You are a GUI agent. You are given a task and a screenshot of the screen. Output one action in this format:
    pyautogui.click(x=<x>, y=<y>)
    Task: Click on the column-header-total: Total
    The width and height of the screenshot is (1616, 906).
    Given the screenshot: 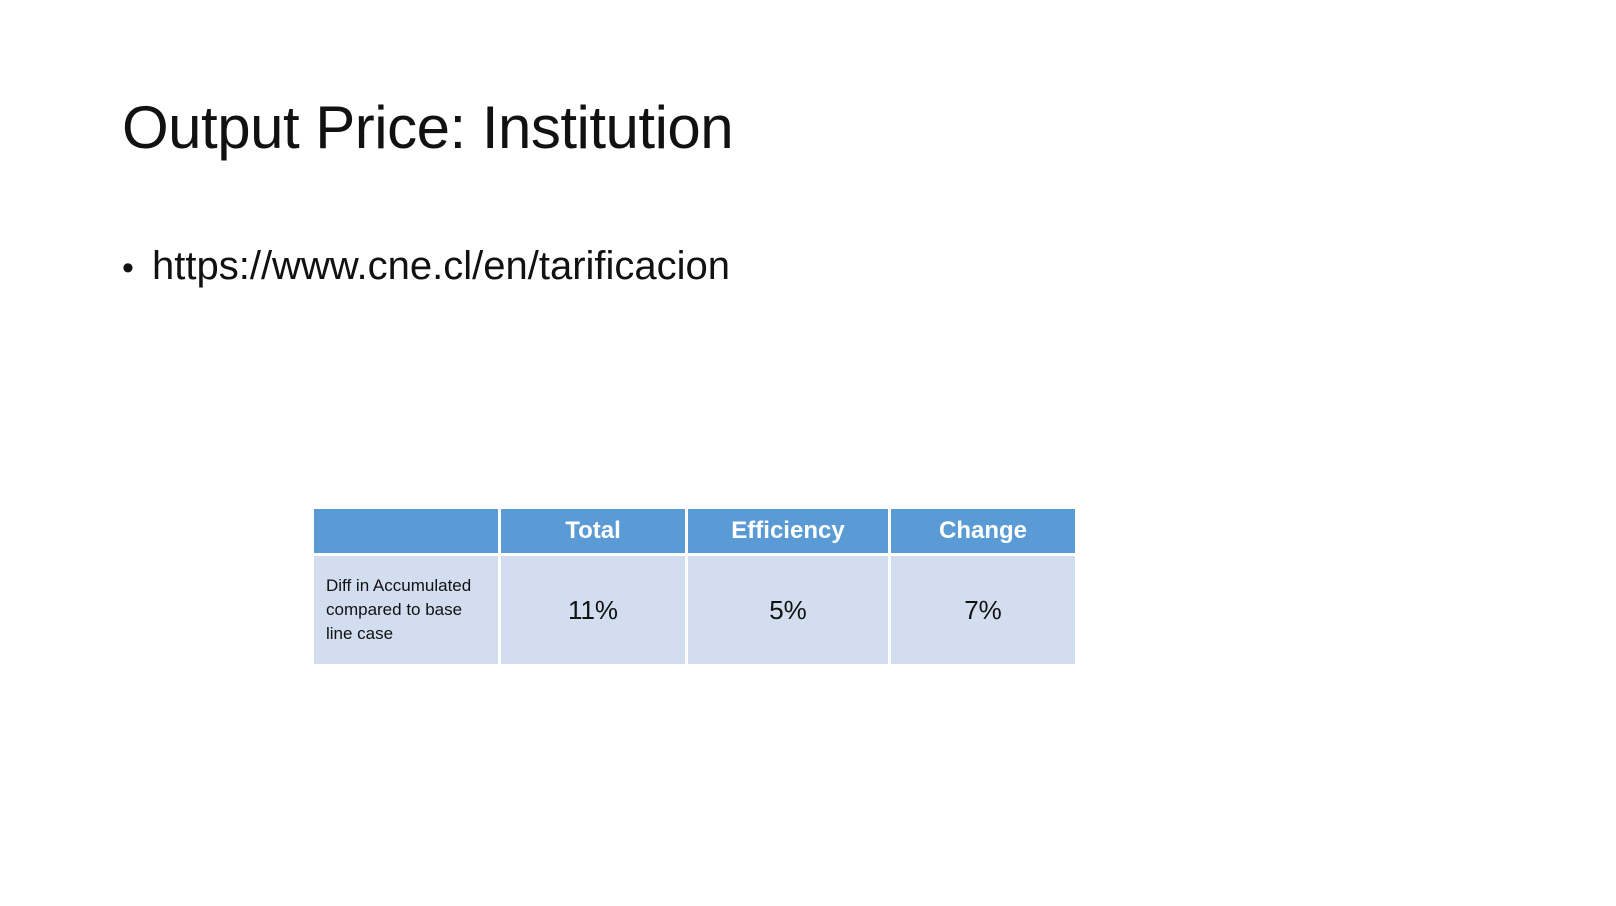 What is the action you would take?
    pyautogui.click(x=593, y=531)
    